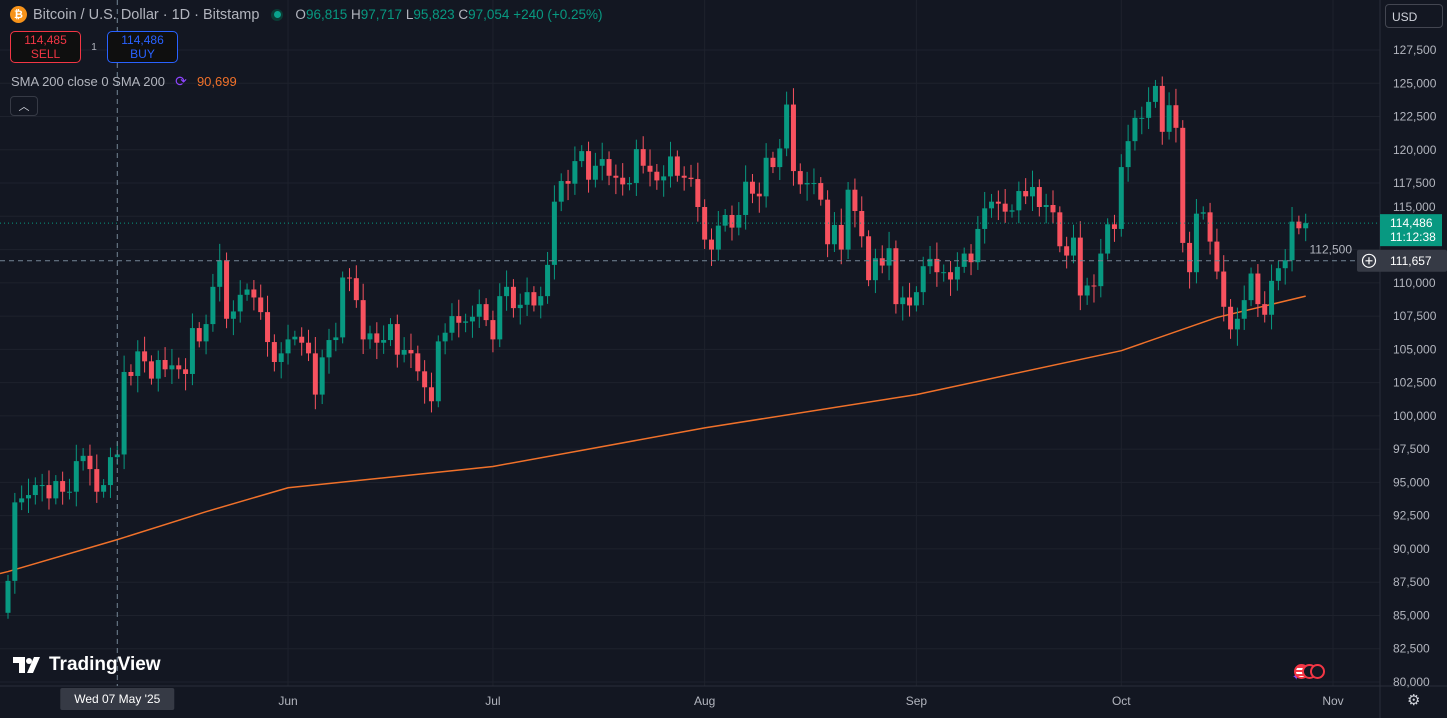 This screenshot has width=1447, height=718. I want to click on close-value: 97,054, so click(489, 14).